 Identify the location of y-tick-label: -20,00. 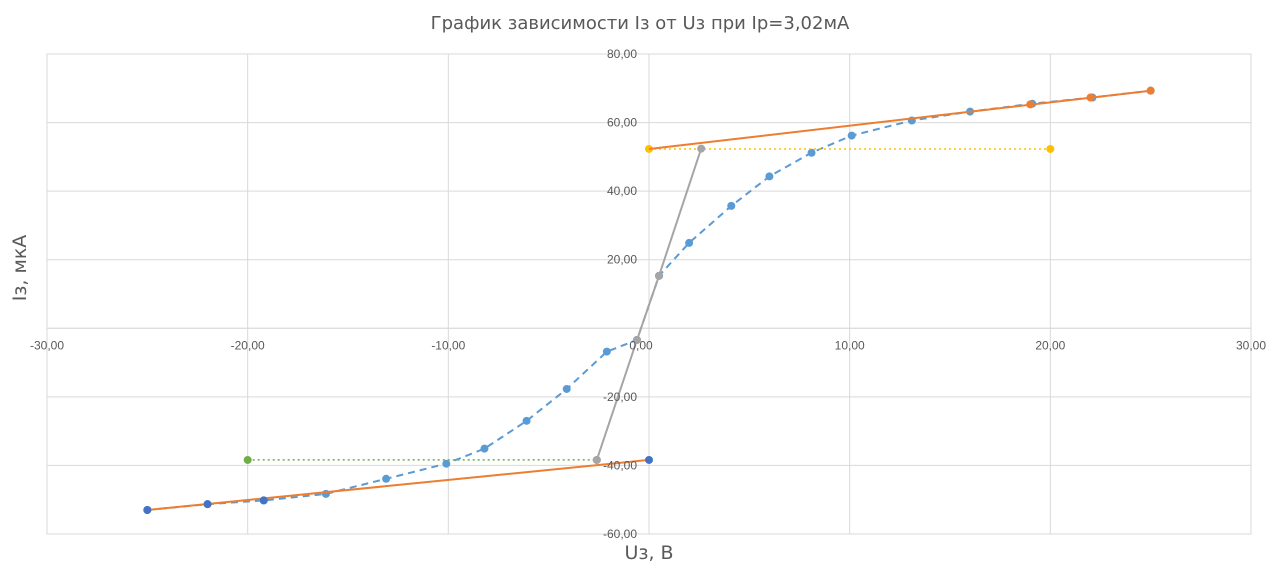
(620, 397).